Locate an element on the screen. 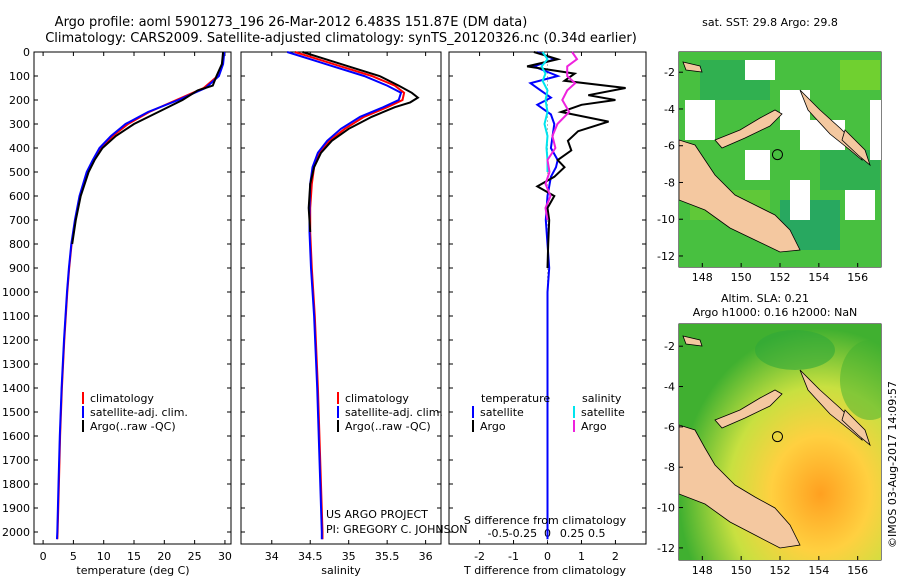 The image size is (900, 580). project-credit: US ARGO PROJECT is located at coordinates (377, 514).